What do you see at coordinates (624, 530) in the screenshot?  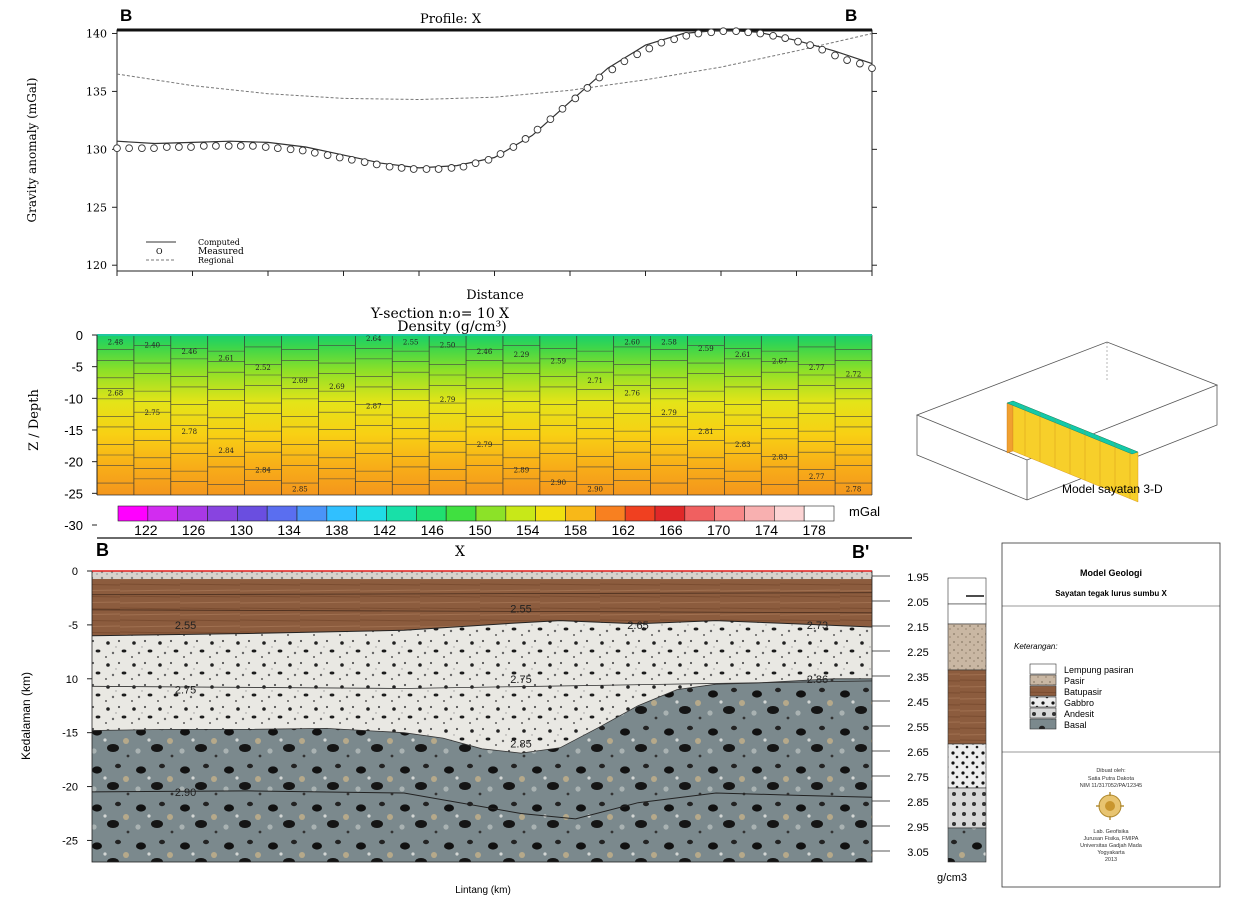 I see `colorbar-tick-label: 162` at bounding box center [624, 530].